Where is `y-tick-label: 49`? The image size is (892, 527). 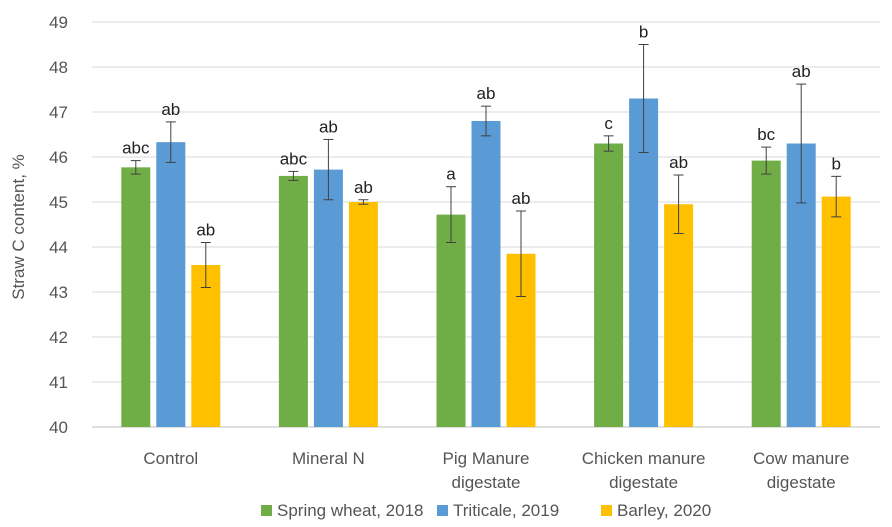
y-tick-label: 49 is located at coordinates (58, 22).